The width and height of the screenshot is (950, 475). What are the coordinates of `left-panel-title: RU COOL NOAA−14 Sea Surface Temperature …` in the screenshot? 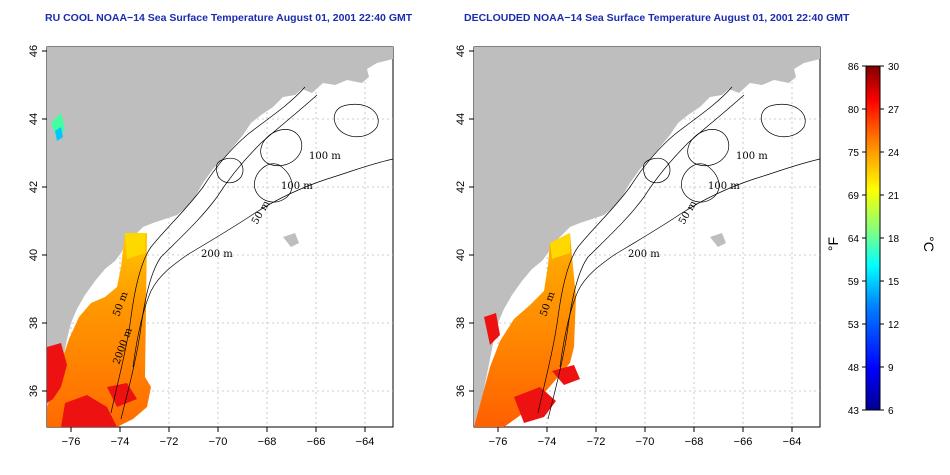 It's located at (229, 18).